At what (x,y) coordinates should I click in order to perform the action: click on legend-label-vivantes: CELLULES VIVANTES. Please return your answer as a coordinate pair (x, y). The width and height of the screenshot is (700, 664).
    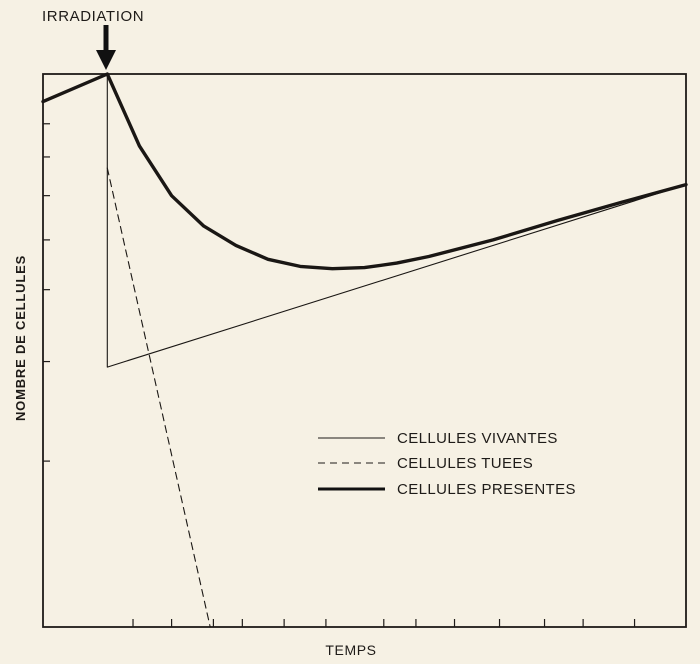
    Looking at the image, I should click on (477, 438).